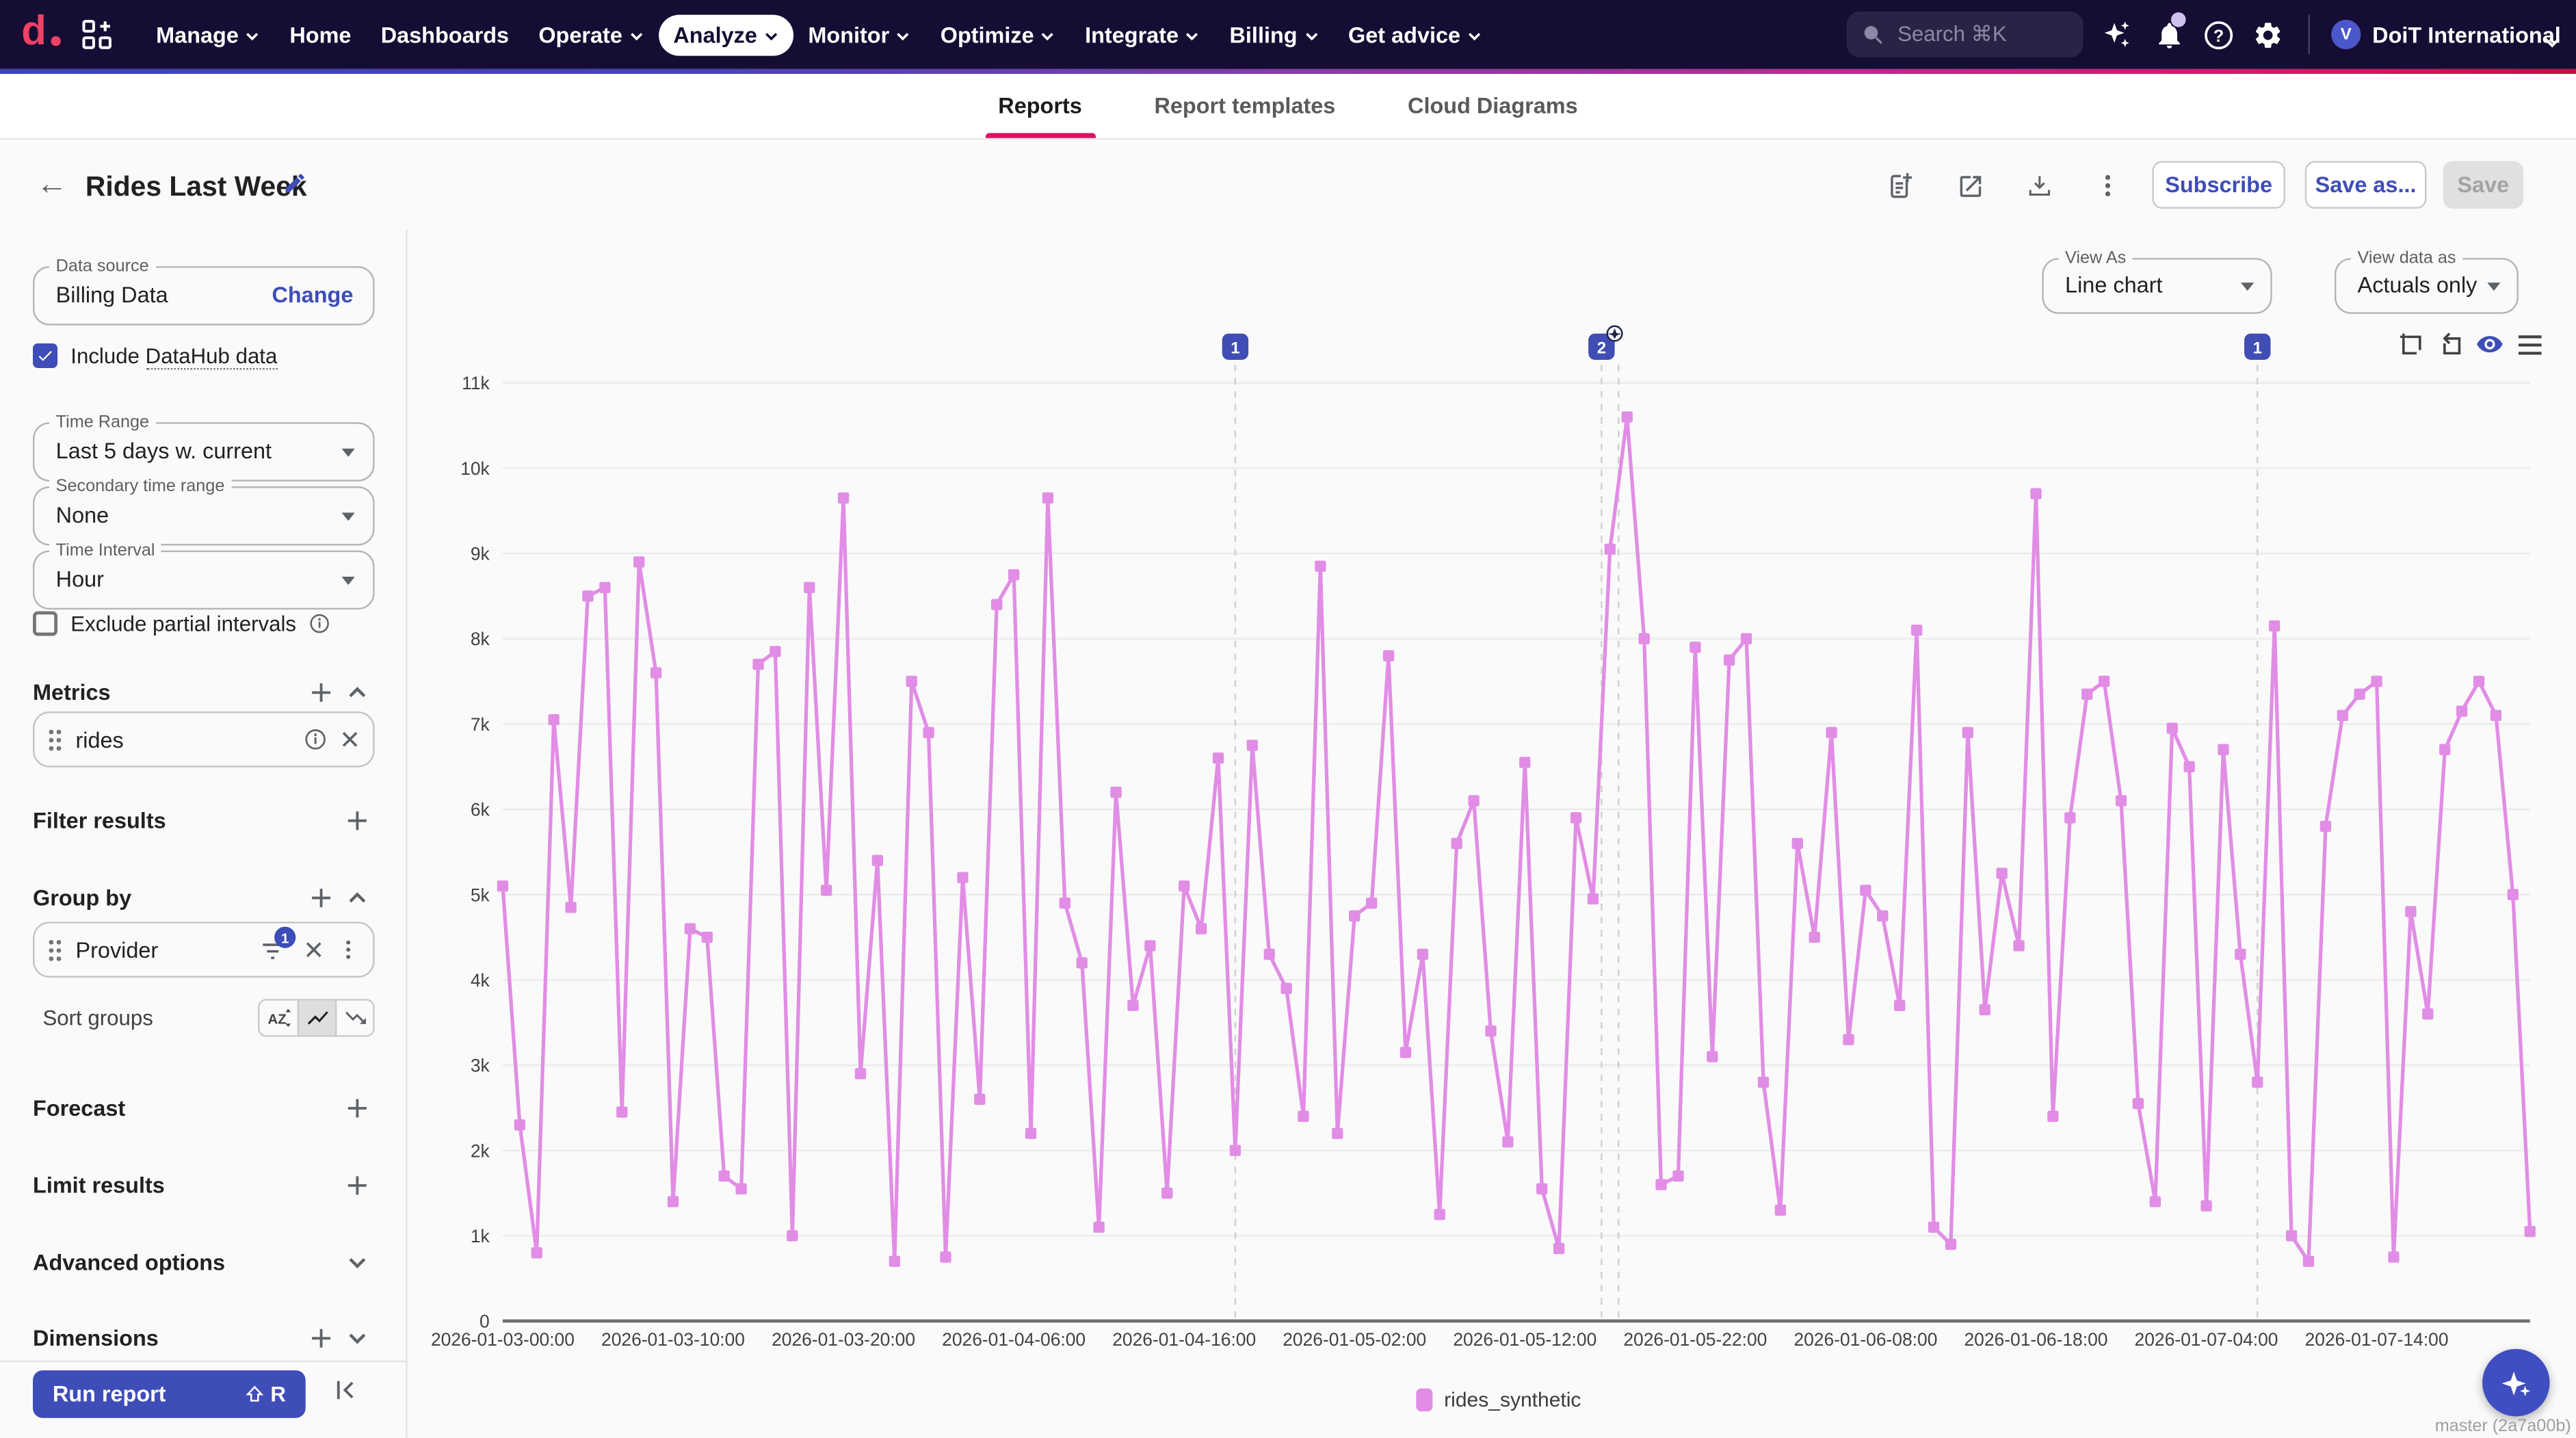 The width and height of the screenshot is (2576, 1438). I want to click on add-group-plus-icon, so click(320, 897).